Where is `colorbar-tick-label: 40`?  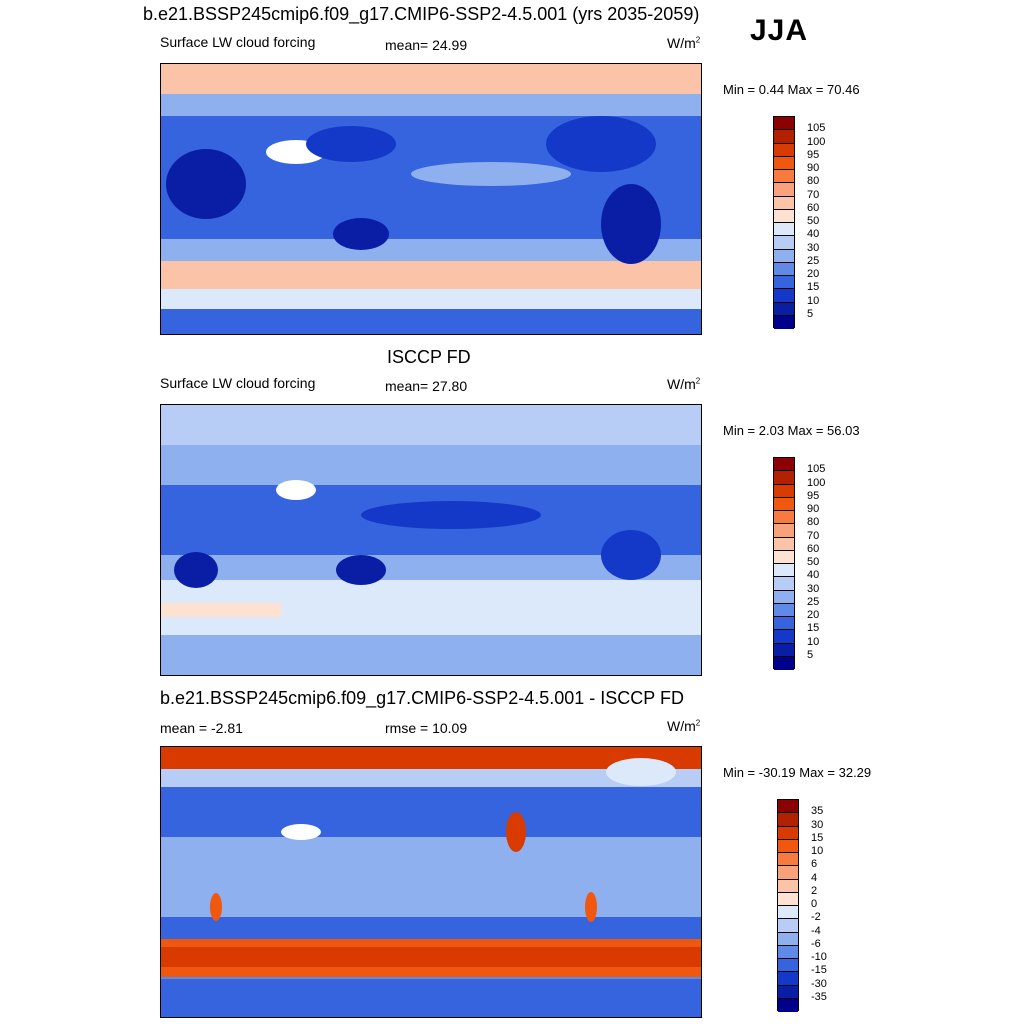 colorbar-tick-label: 40 is located at coordinates (813, 575).